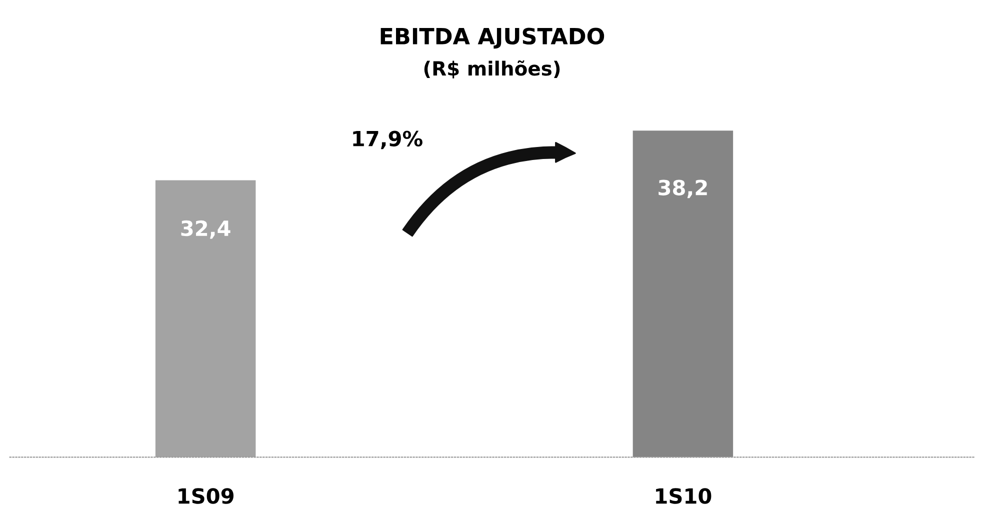 The image size is (984, 508). What do you see at coordinates (492, 69) in the screenshot?
I see `chart-subtitle: (R$ milhões)` at bounding box center [492, 69].